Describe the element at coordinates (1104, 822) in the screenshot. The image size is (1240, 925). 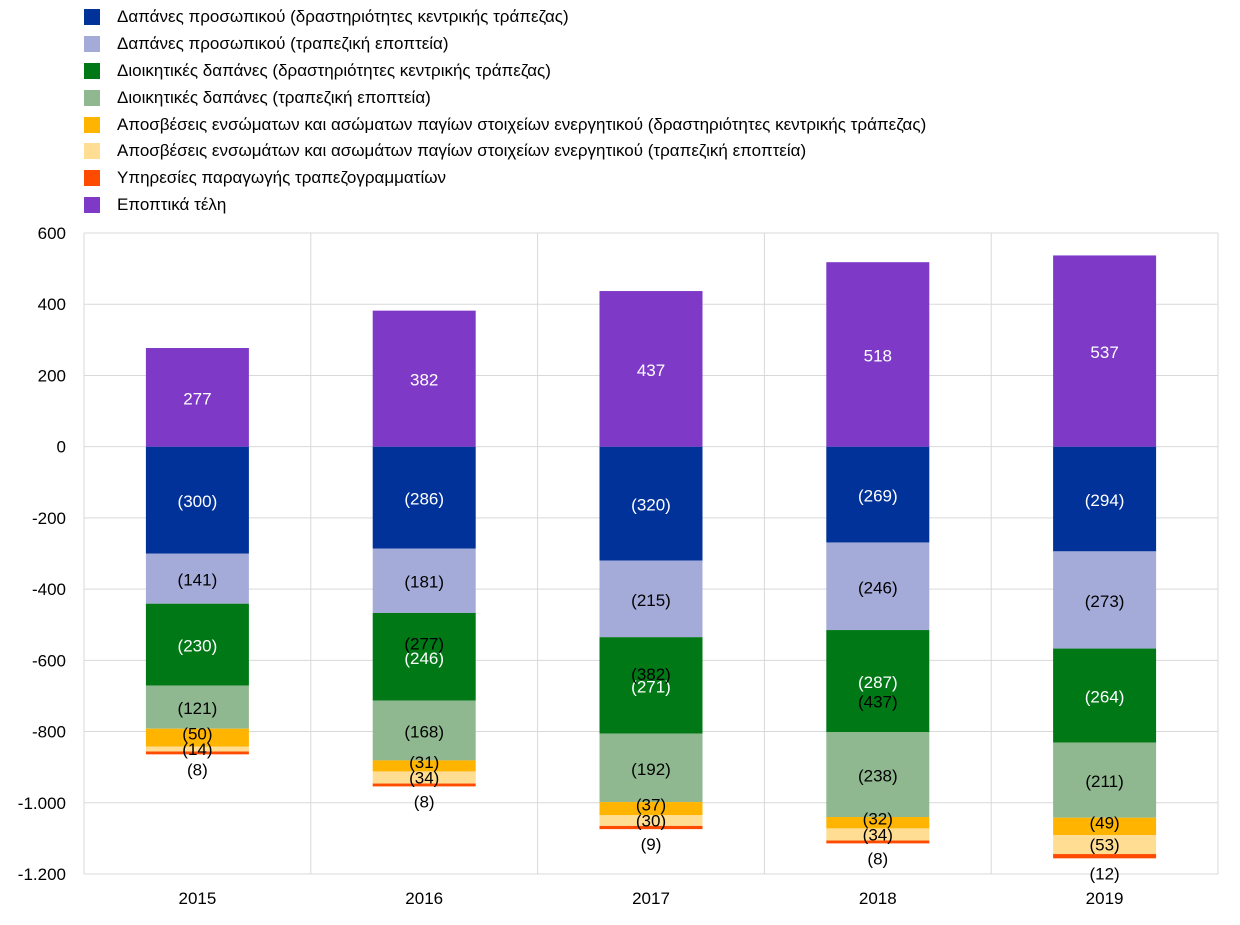
I see `data-label: (49)` at that location.